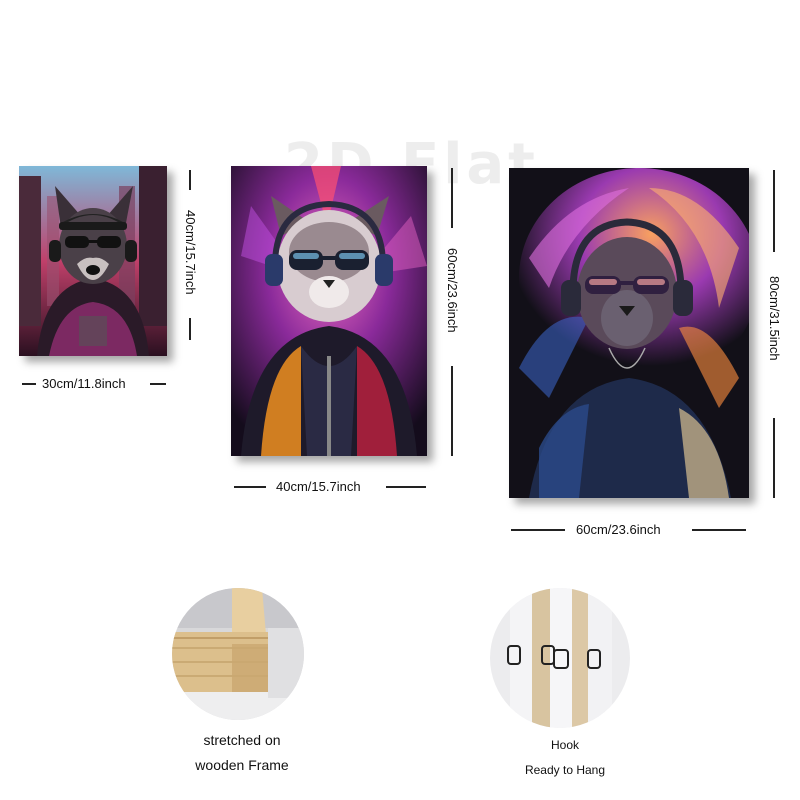 This screenshot has height=800, width=800. I want to click on hook-caption-line2: Ready to Hang, so click(565, 770).